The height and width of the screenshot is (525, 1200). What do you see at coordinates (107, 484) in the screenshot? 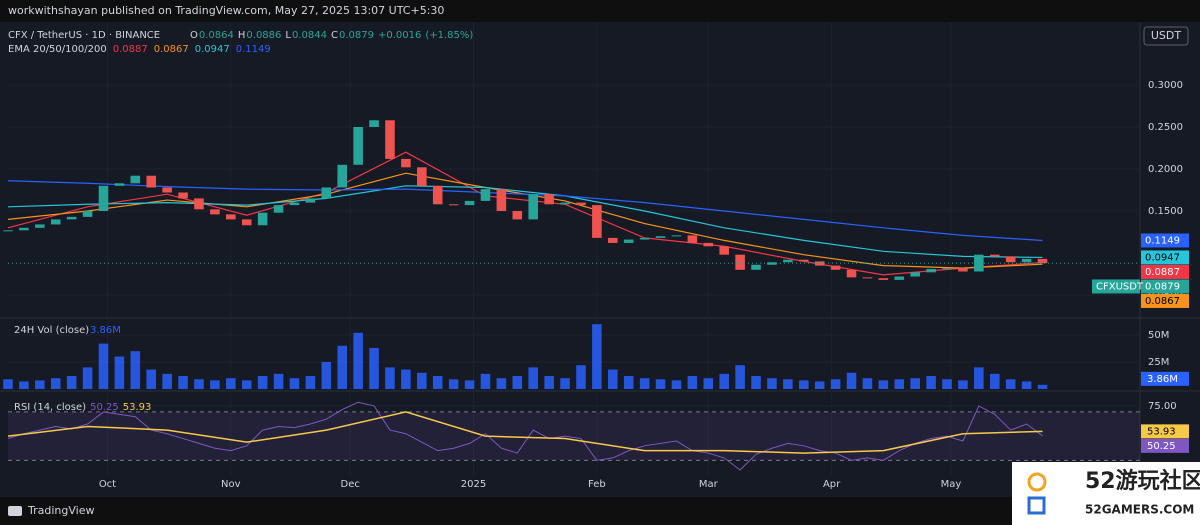
I see `x-tick-label: Oct` at bounding box center [107, 484].